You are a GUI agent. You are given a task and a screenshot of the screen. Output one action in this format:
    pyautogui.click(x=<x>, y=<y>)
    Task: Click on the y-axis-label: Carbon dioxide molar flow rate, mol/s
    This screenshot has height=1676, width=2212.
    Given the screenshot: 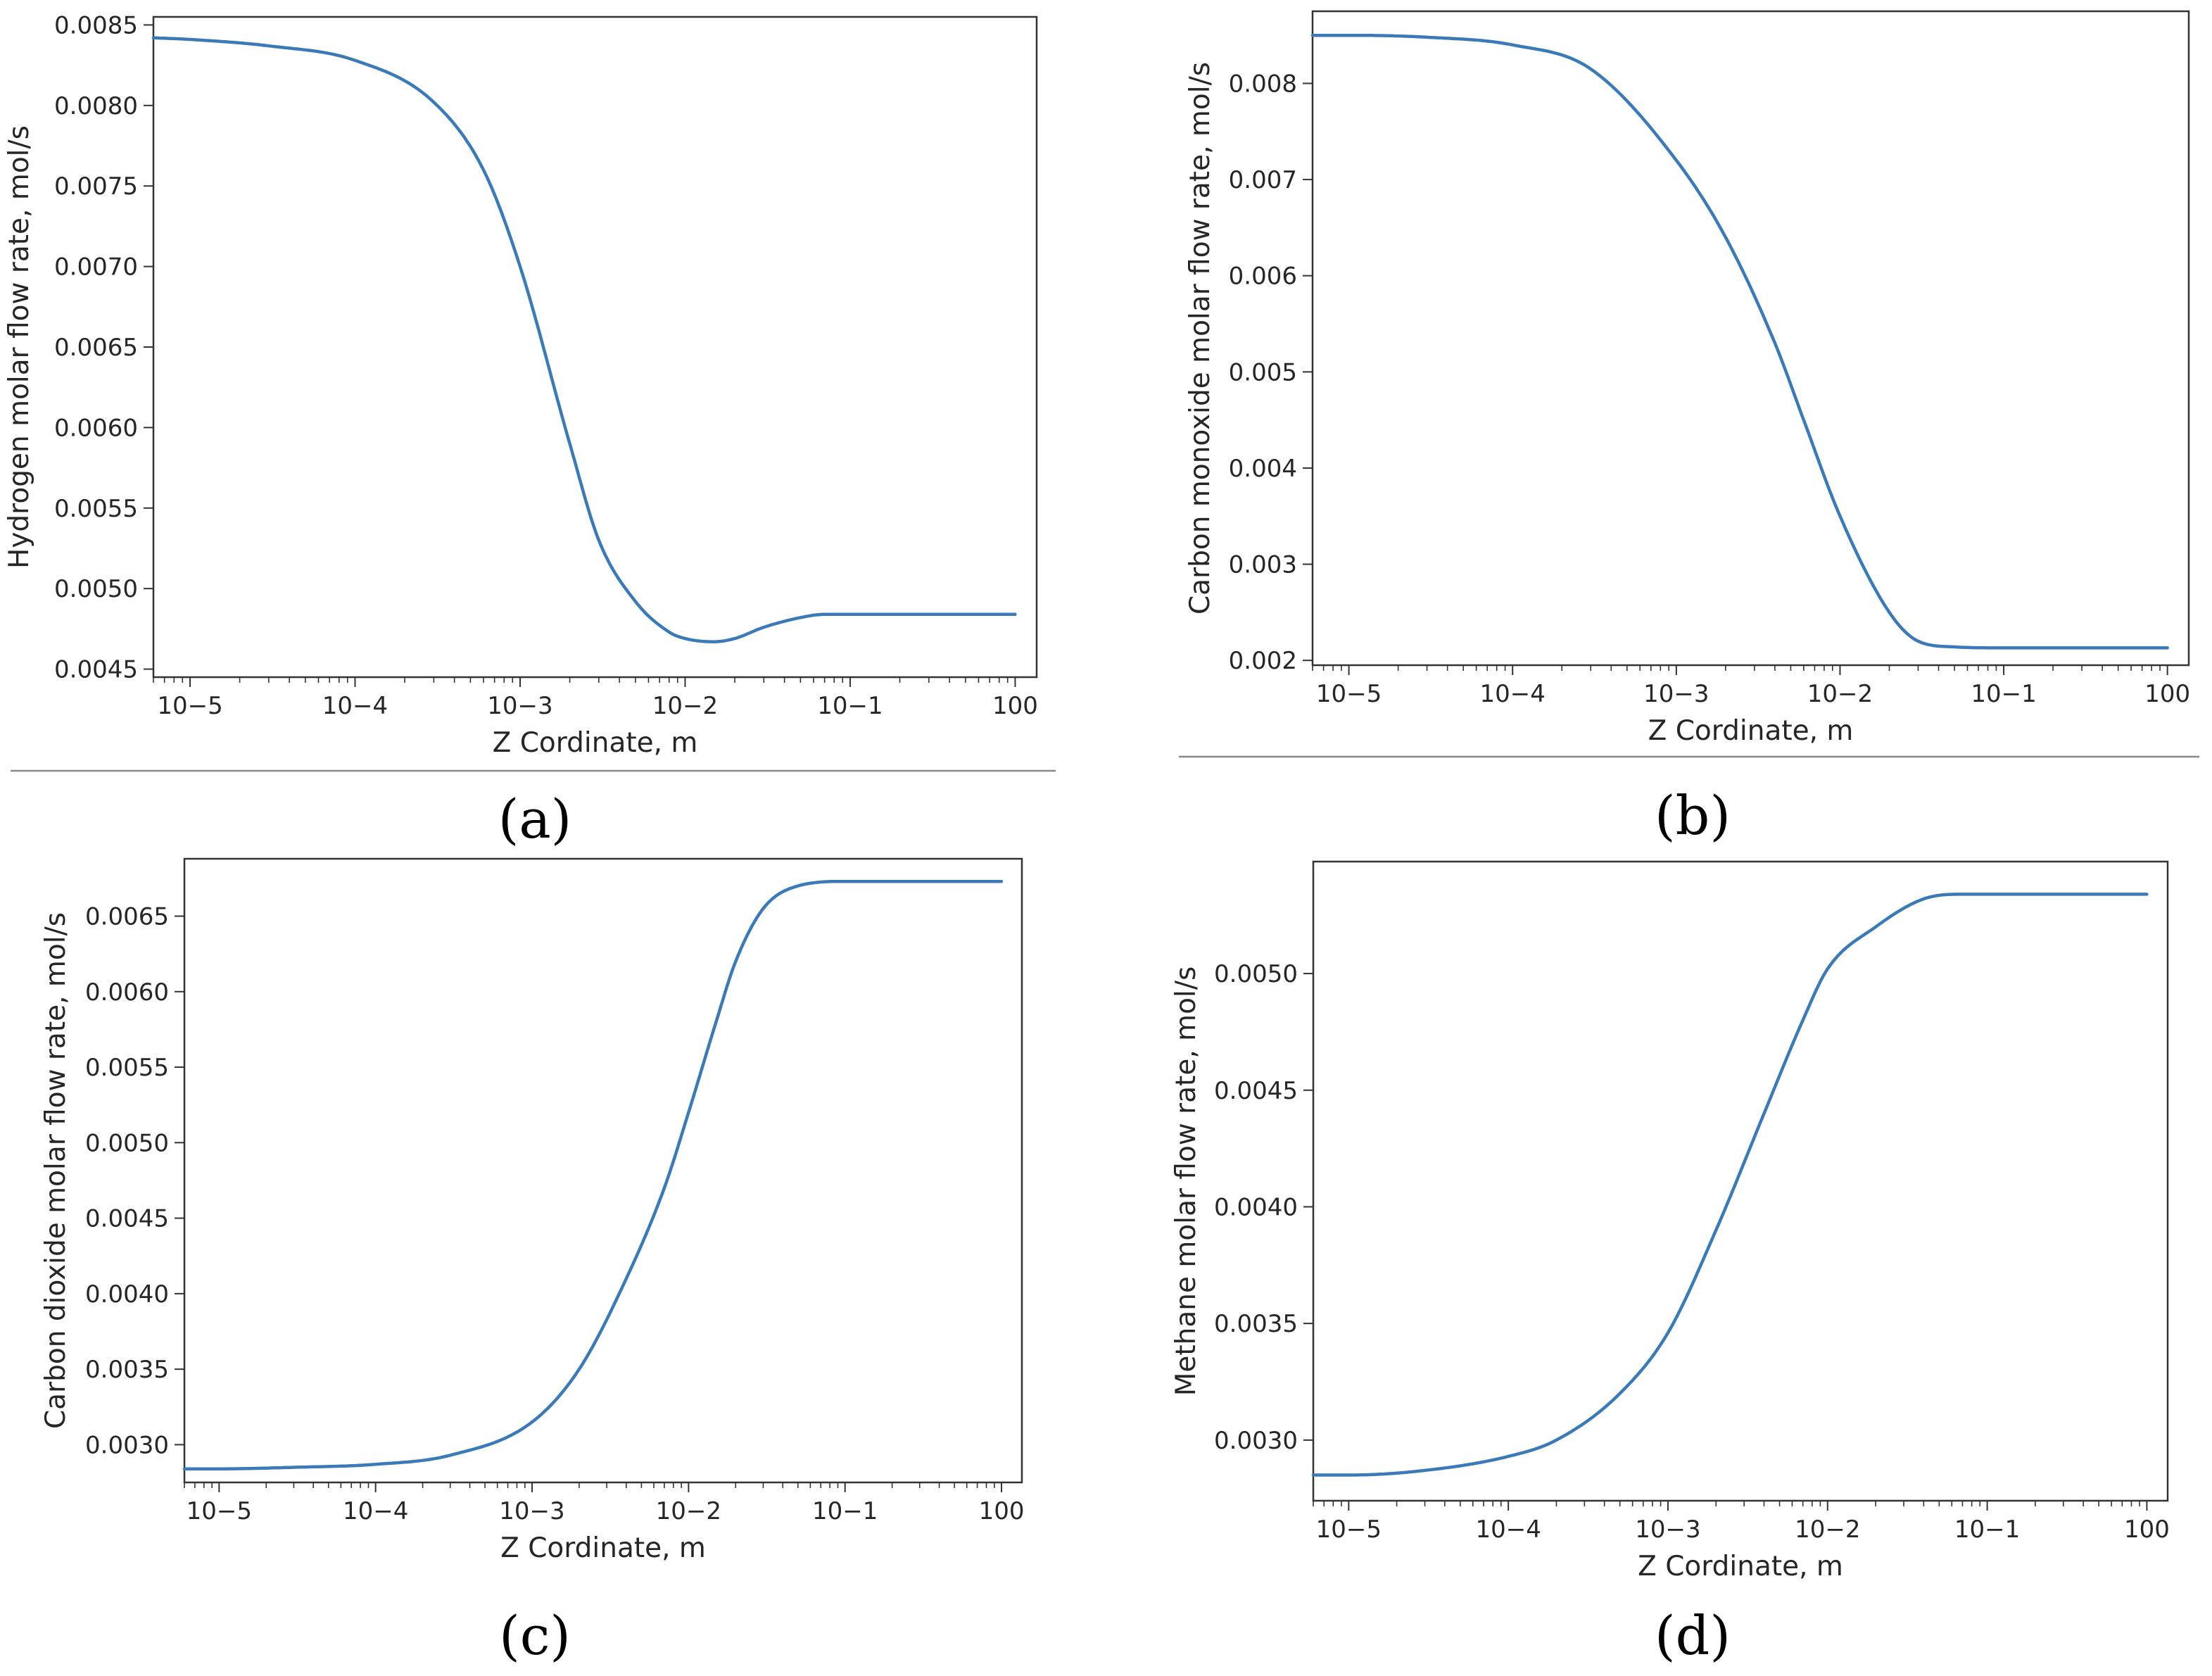 What is the action you would take?
    pyautogui.click(x=56, y=1171)
    